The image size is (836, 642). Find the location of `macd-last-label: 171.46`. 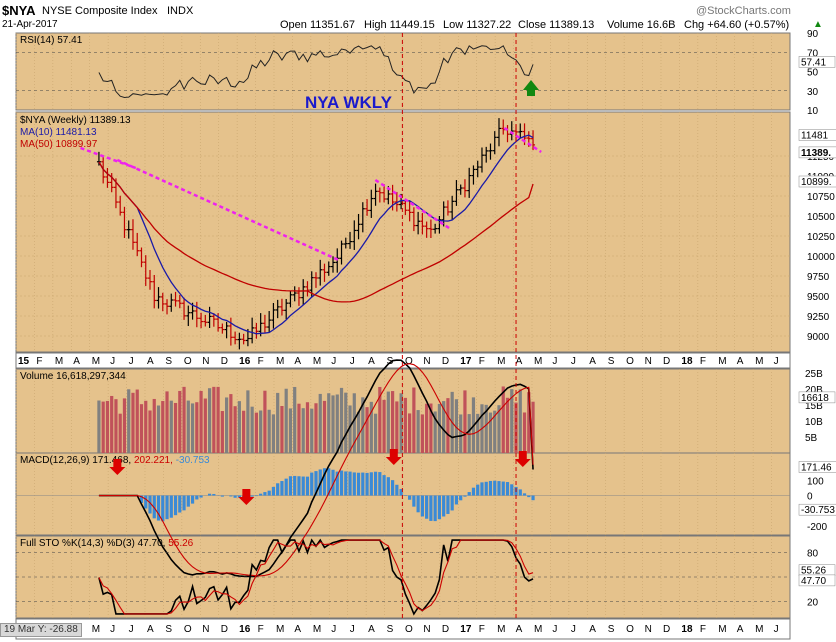

macd-last-label: 171.46 is located at coordinates (816, 467).